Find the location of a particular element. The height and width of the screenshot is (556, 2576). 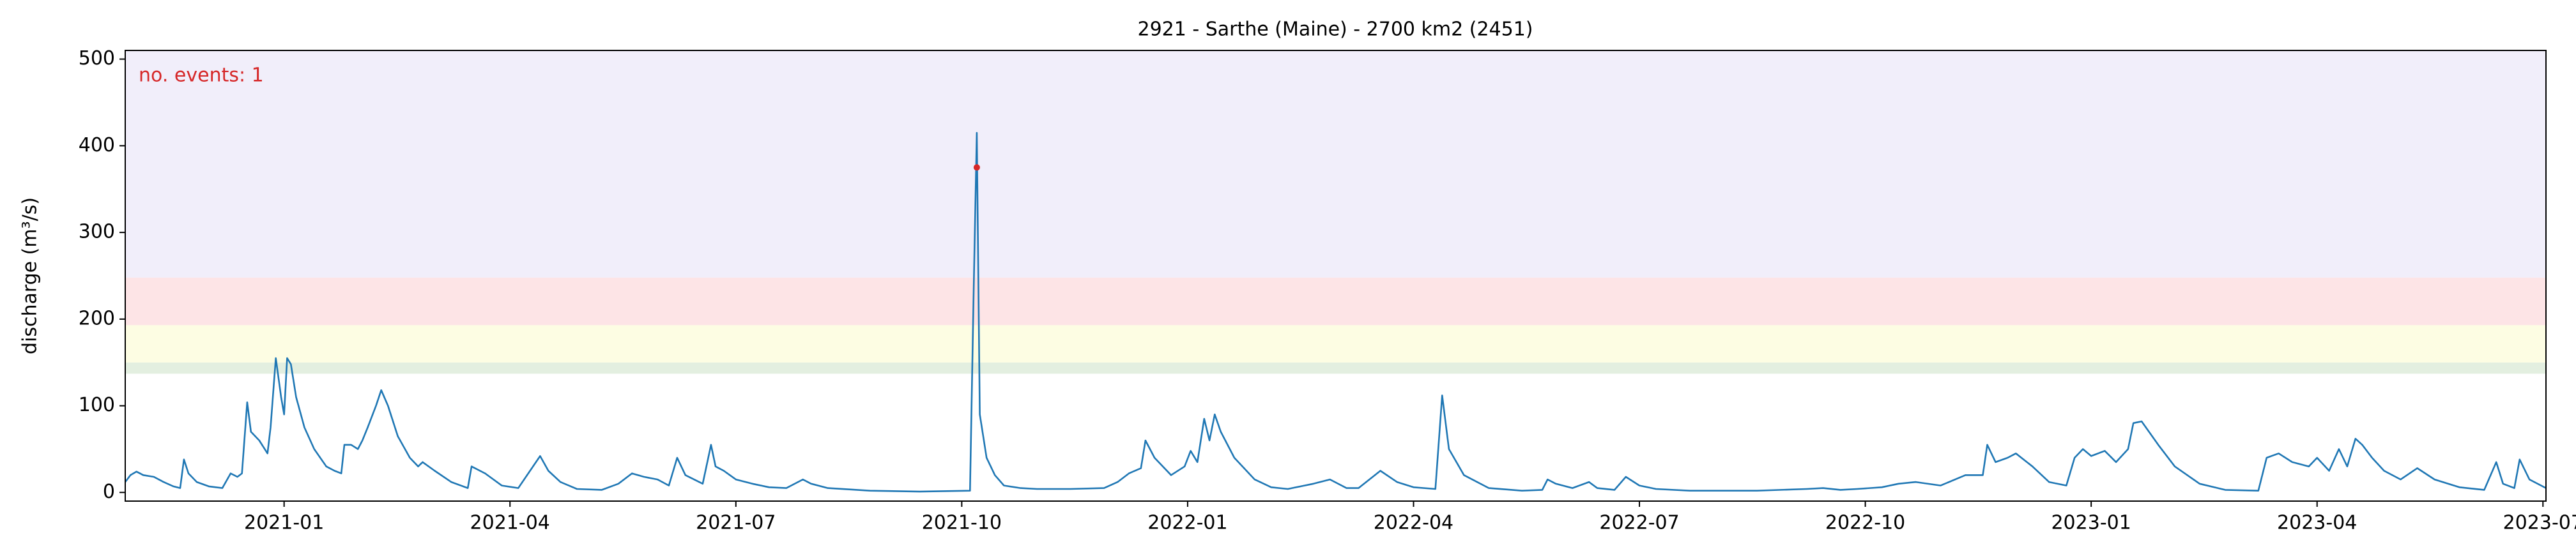

y-tick-label: 200 is located at coordinates (97, 318).